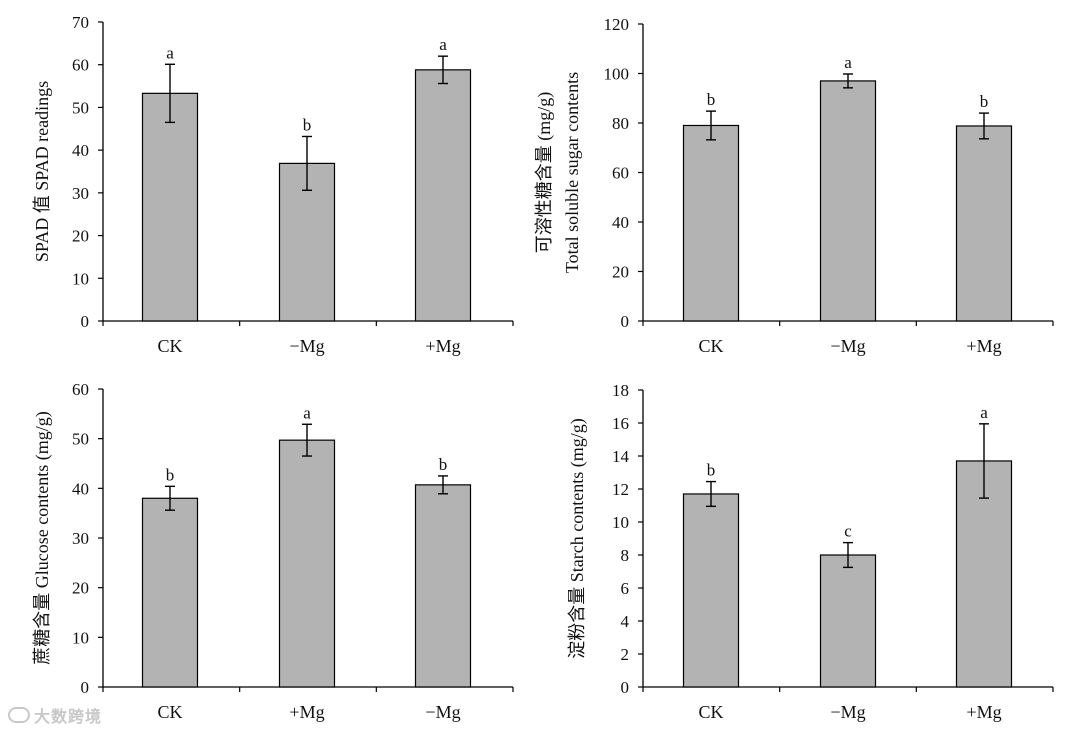  I want to click on watermark: 大数跨境, so click(55, 715).